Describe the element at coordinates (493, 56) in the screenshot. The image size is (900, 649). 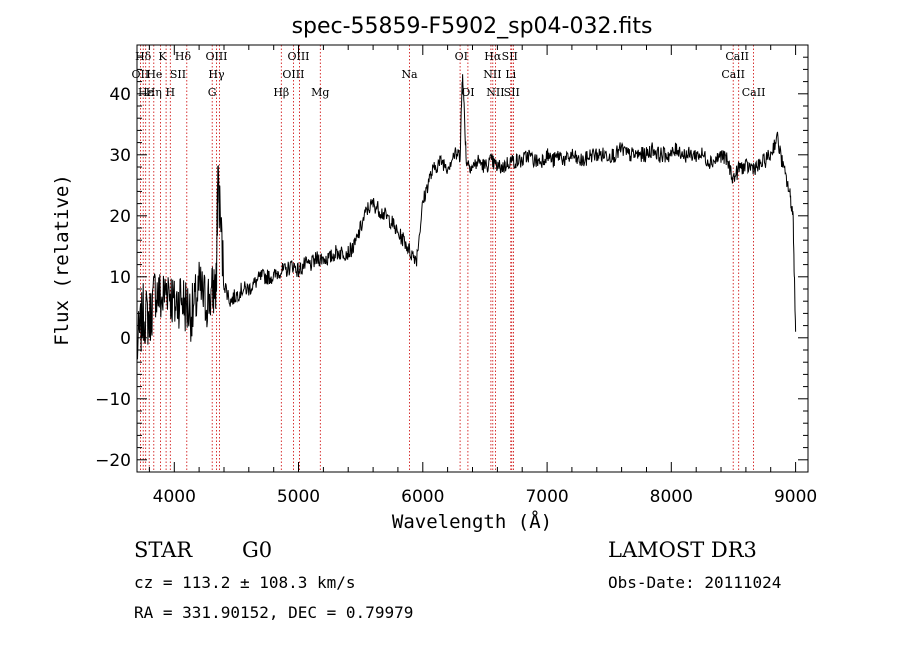
I see `line-label-6: Hα` at that location.